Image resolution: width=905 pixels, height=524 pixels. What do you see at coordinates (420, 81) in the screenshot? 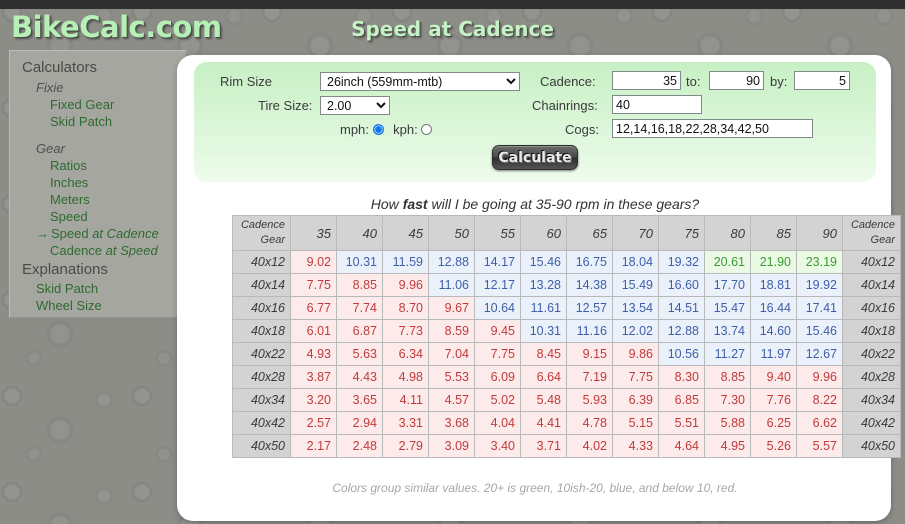
I see `rim-size-select: 26inch (559mm-mtb)` at bounding box center [420, 81].